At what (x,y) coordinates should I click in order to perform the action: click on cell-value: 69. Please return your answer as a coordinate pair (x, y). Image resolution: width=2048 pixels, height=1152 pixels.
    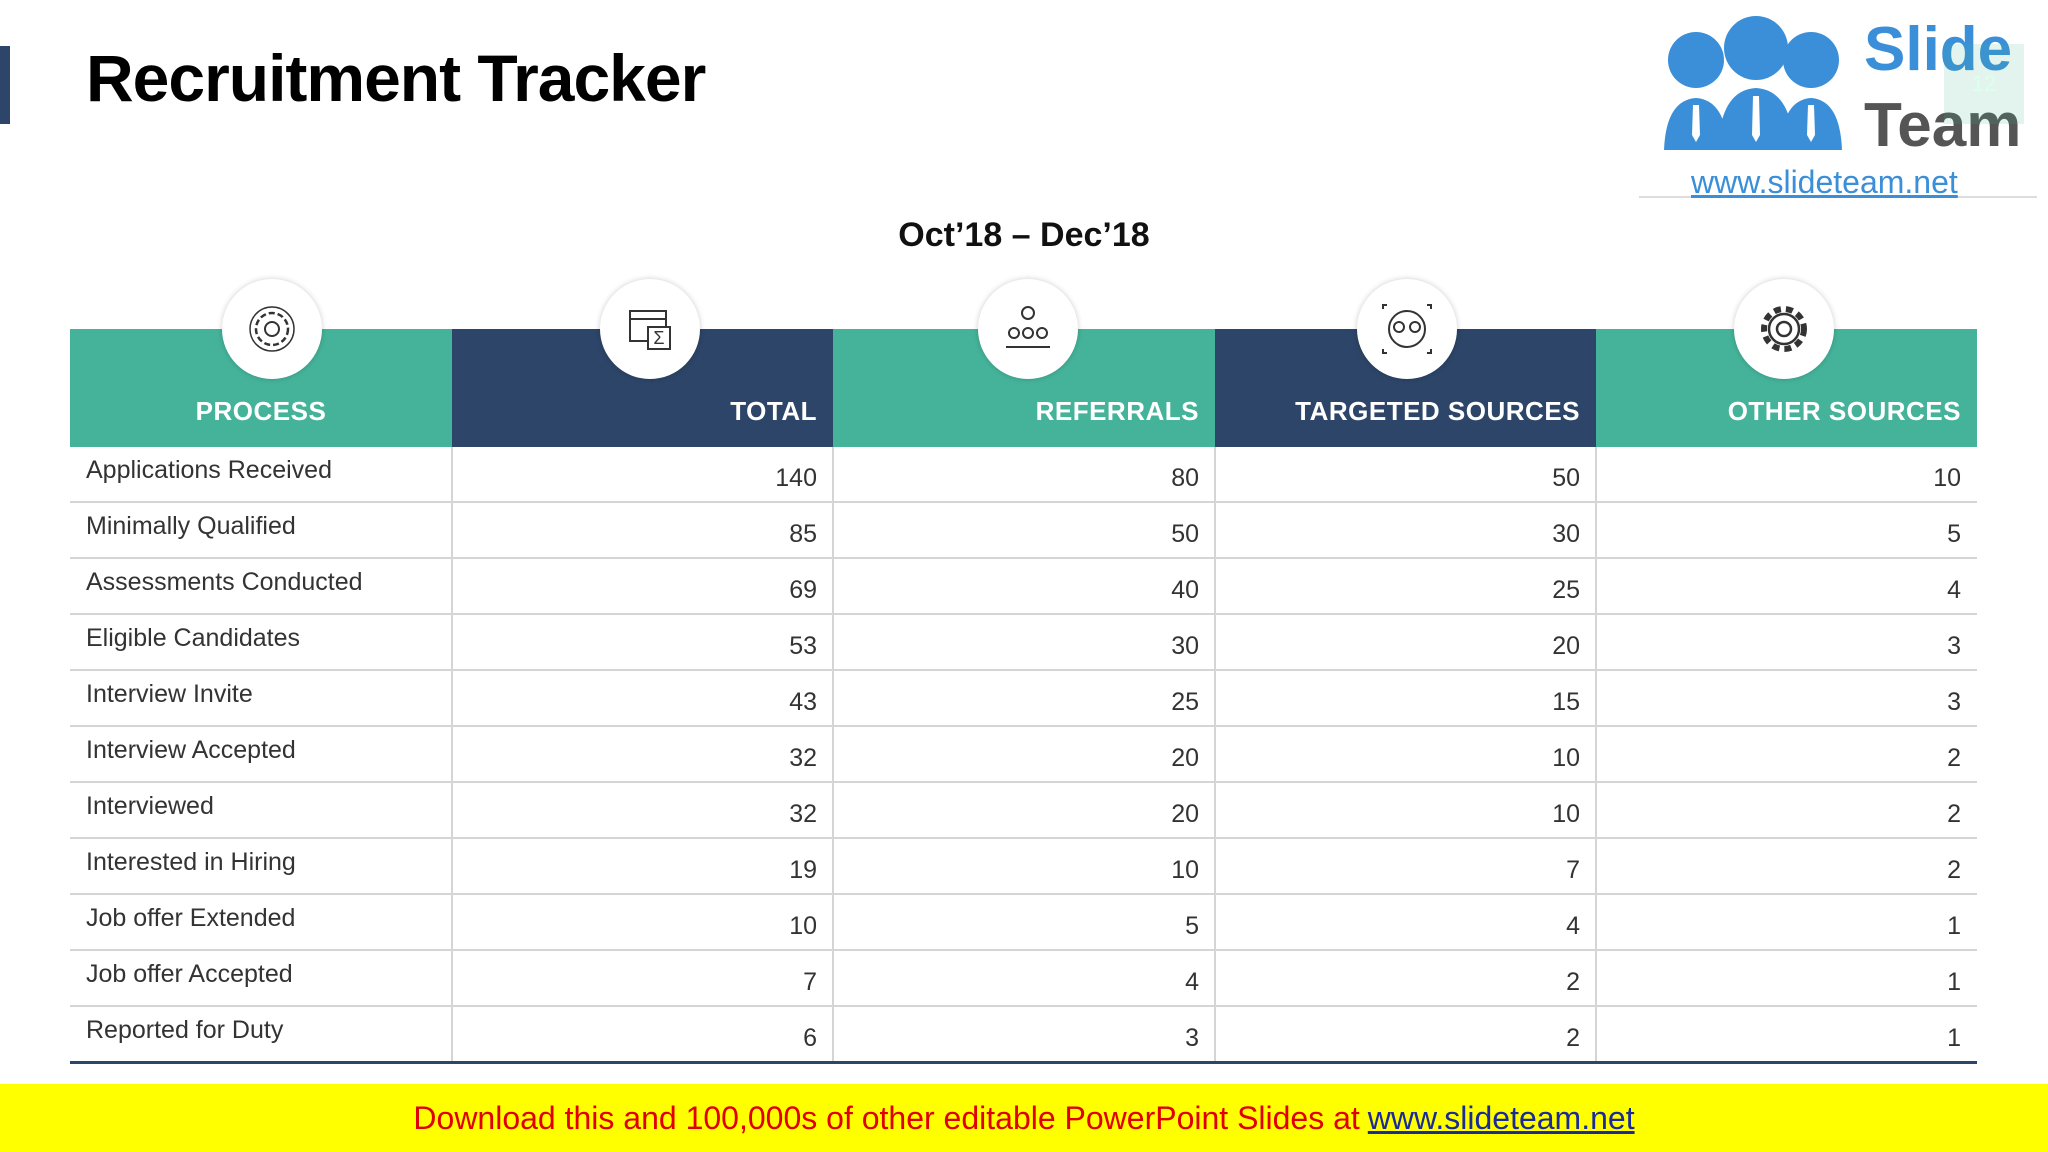
    Looking at the image, I should click on (642, 587).